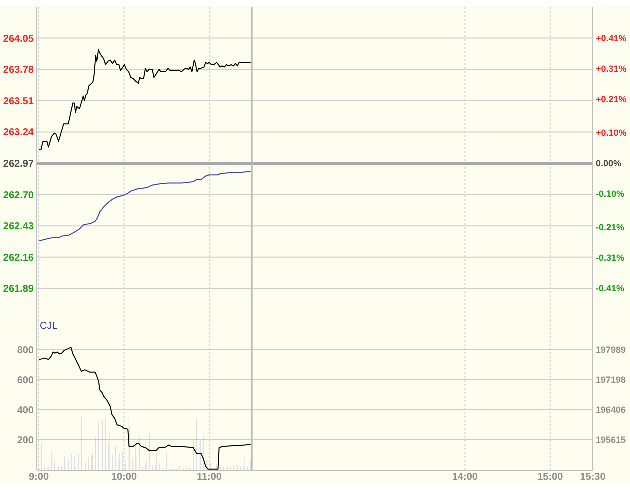  Describe the element at coordinates (18, 196) in the screenshot. I see `y-tick-label: 262.70` at that location.